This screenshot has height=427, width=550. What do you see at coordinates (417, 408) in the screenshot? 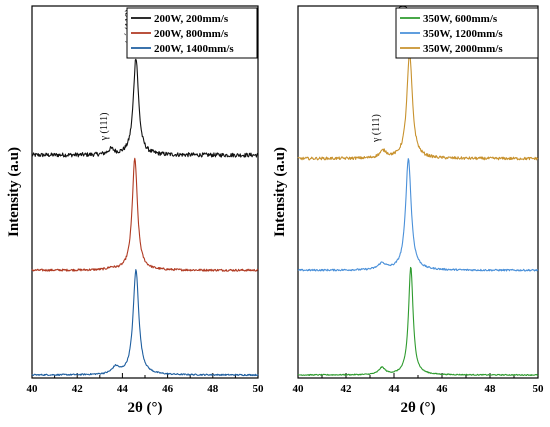
I see `x-axis-title-right: 2θ (°)` at bounding box center [417, 408].